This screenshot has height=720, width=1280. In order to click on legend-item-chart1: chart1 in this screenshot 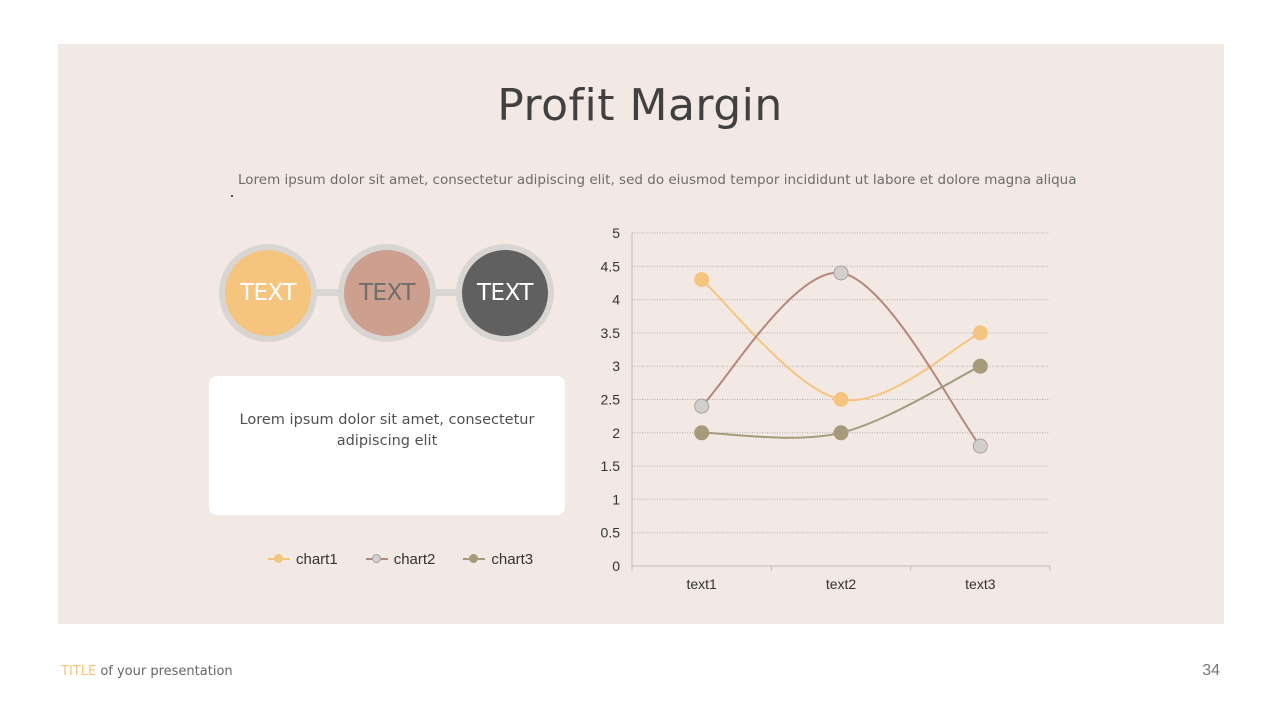, I will do `click(303, 559)`.